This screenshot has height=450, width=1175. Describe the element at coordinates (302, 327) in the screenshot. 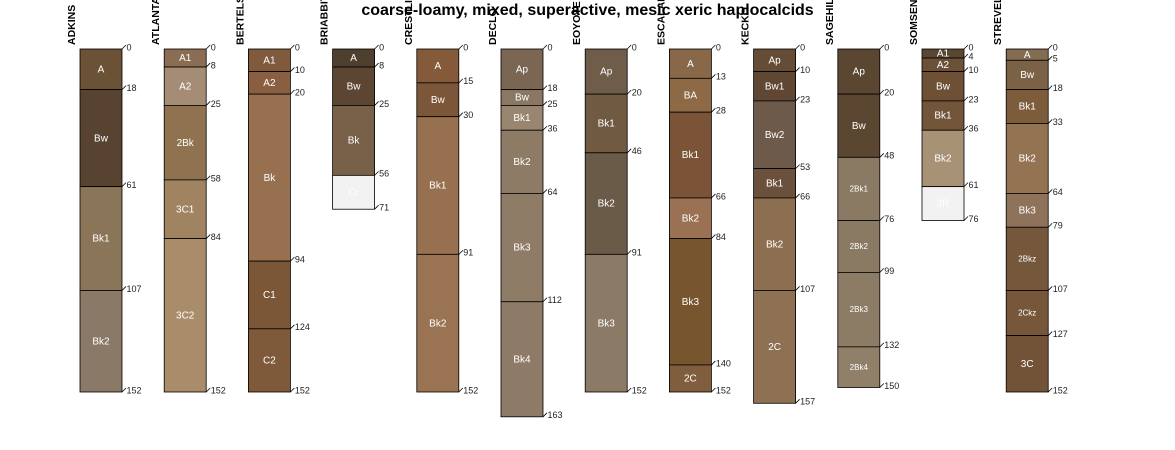

I see `depth-label: 124` at that location.